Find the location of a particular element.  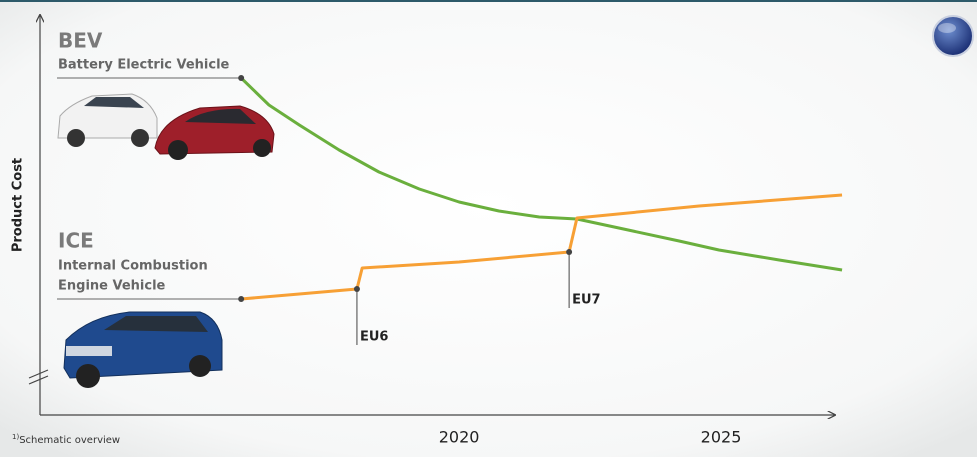

globe-icon is located at coordinates (953, 36).